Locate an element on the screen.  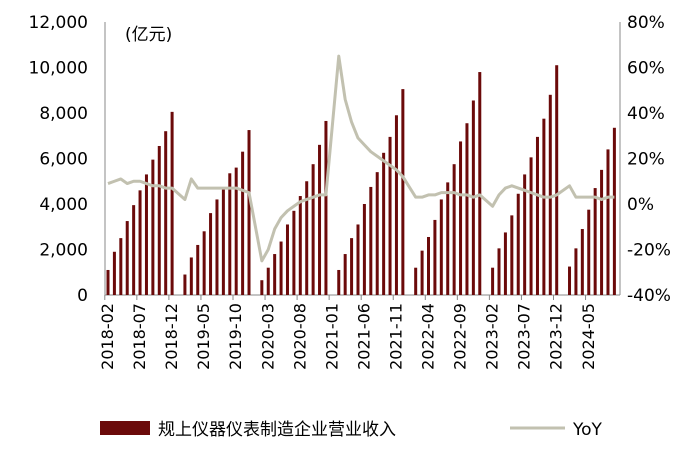
x-tick-label: 2018-02 is located at coordinates (107, 336).